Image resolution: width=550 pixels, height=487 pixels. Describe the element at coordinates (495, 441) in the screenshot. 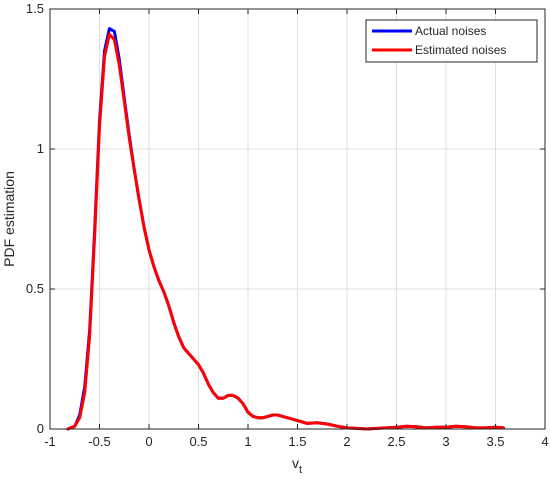

I see `x-tick-label: 3.5` at that location.